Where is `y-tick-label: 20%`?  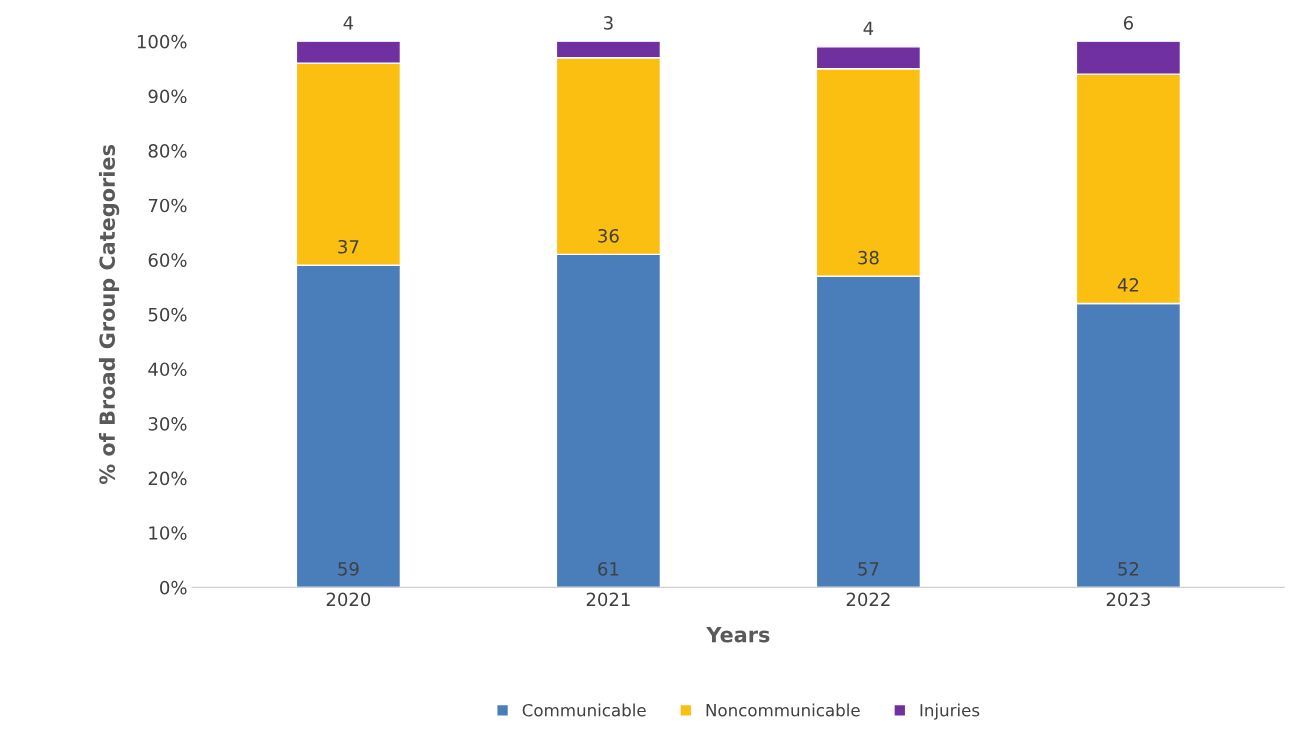
y-tick-label: 20% is located at coordinates (167, 478).